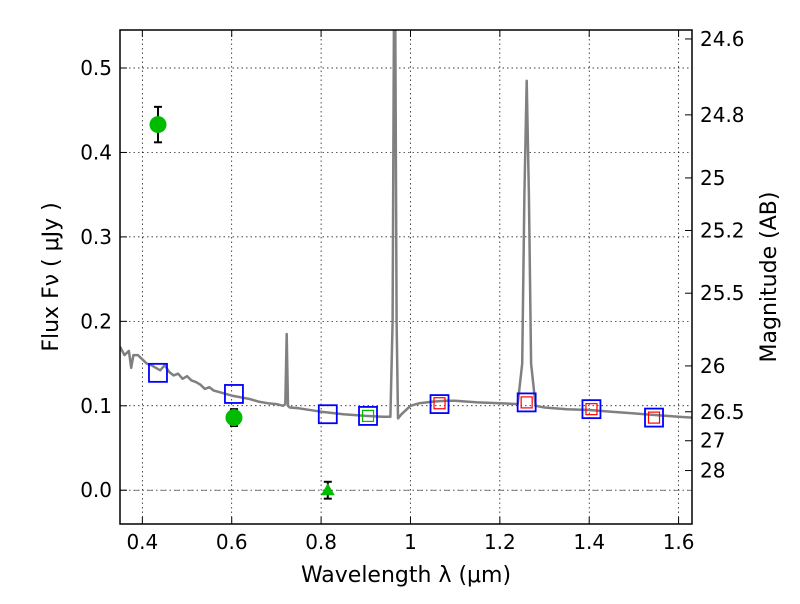 The height and width of the screenshot is (604, 800). Describe the element at coordinates (722, 293) in the screenshot. I see `y2-tick-label: 25.5` at that location.